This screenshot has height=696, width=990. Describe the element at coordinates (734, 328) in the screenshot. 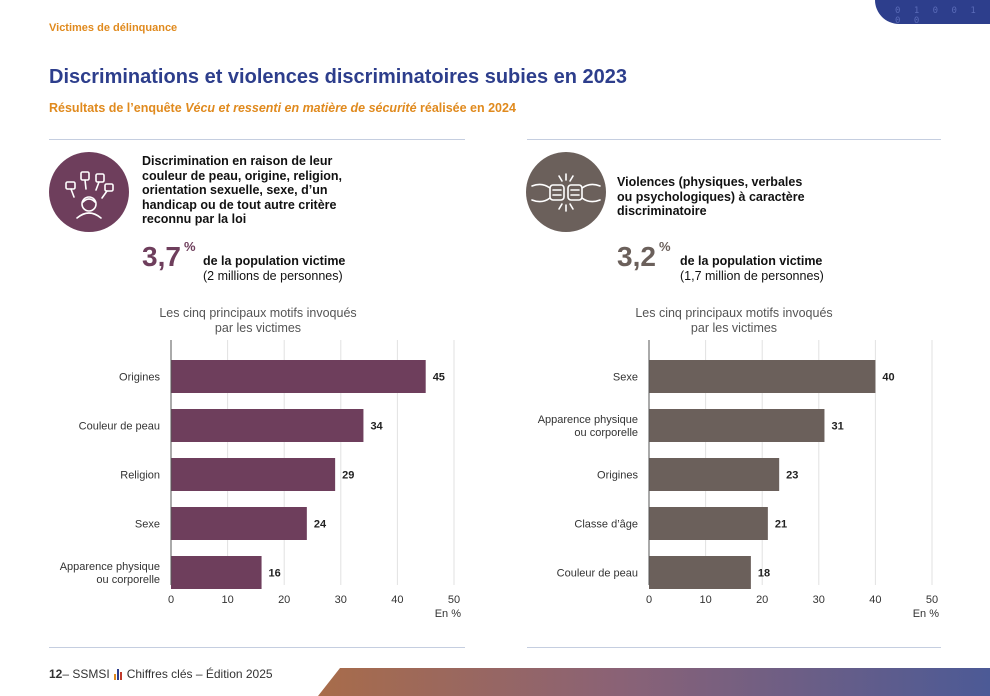

I see `right-chart-title-line2: par les victimes` at that location.